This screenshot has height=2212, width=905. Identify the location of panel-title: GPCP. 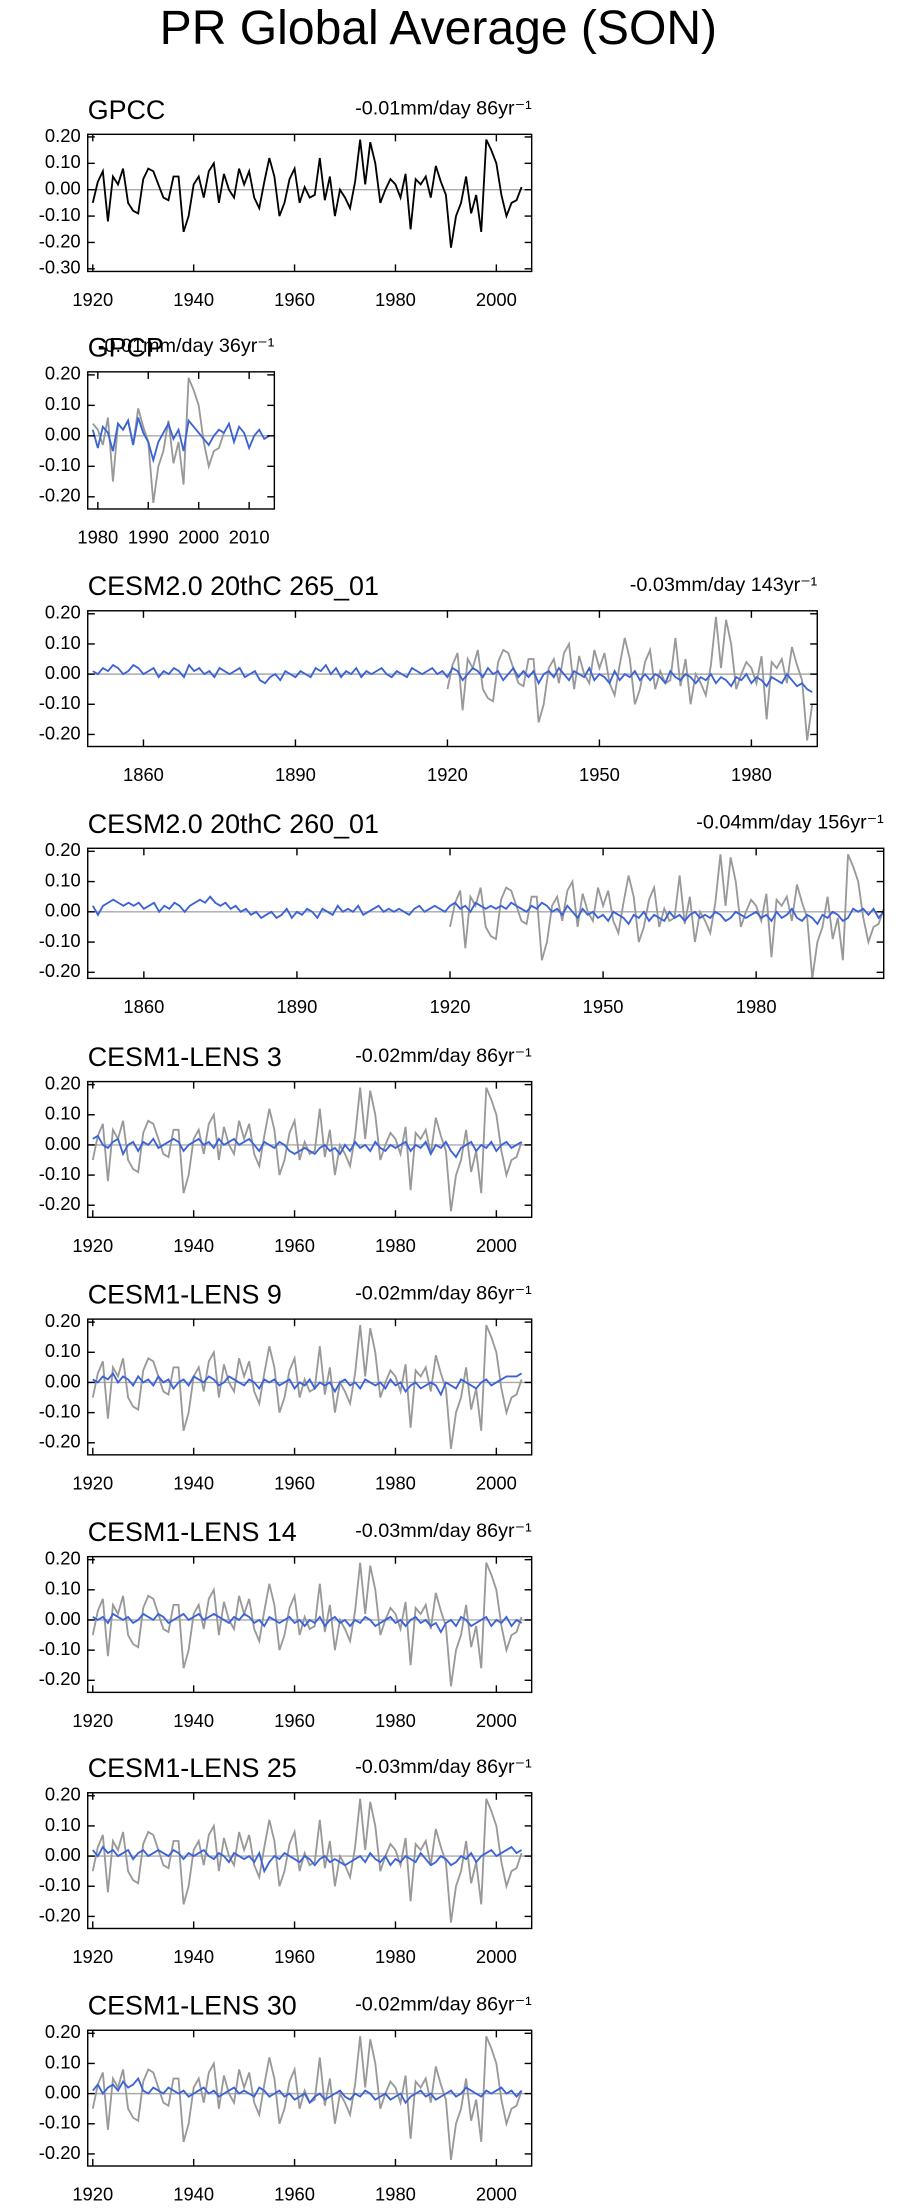
(126, 347).